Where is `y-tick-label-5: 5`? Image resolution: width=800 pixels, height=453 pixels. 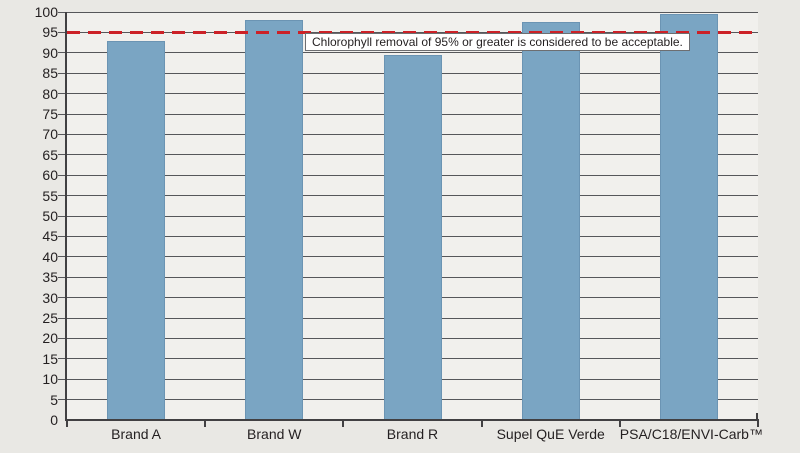 y-tick-label-5: 5 is located at coordinates (54, 399).